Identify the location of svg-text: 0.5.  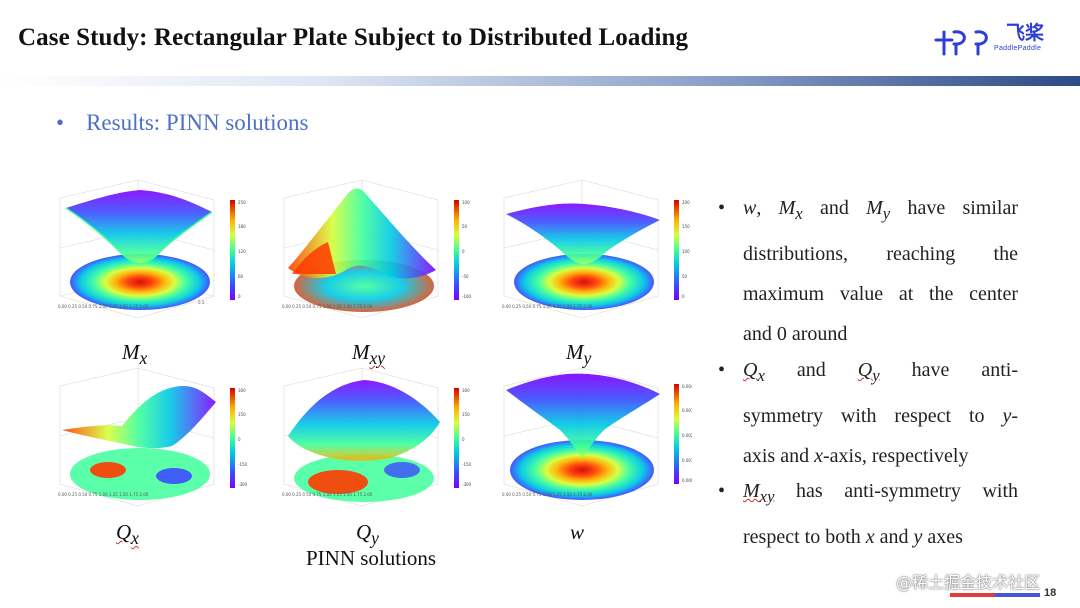
(201, 302).